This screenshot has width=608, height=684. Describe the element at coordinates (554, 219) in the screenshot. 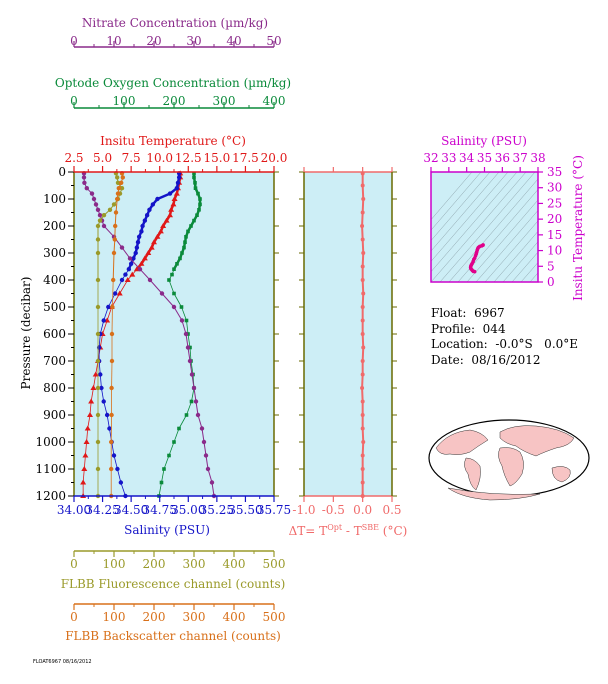

I see `ts-y-tick-label: 20` at that location.